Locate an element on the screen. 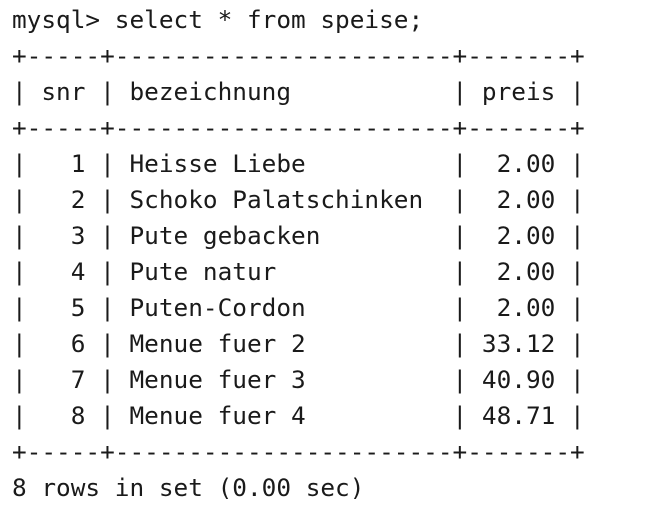 Image resolution: width=648 pixels, height=528 pixels. table-row: | 2 | Schoko Palatschinken | 2.00 | is located at coordinates (298, 199).